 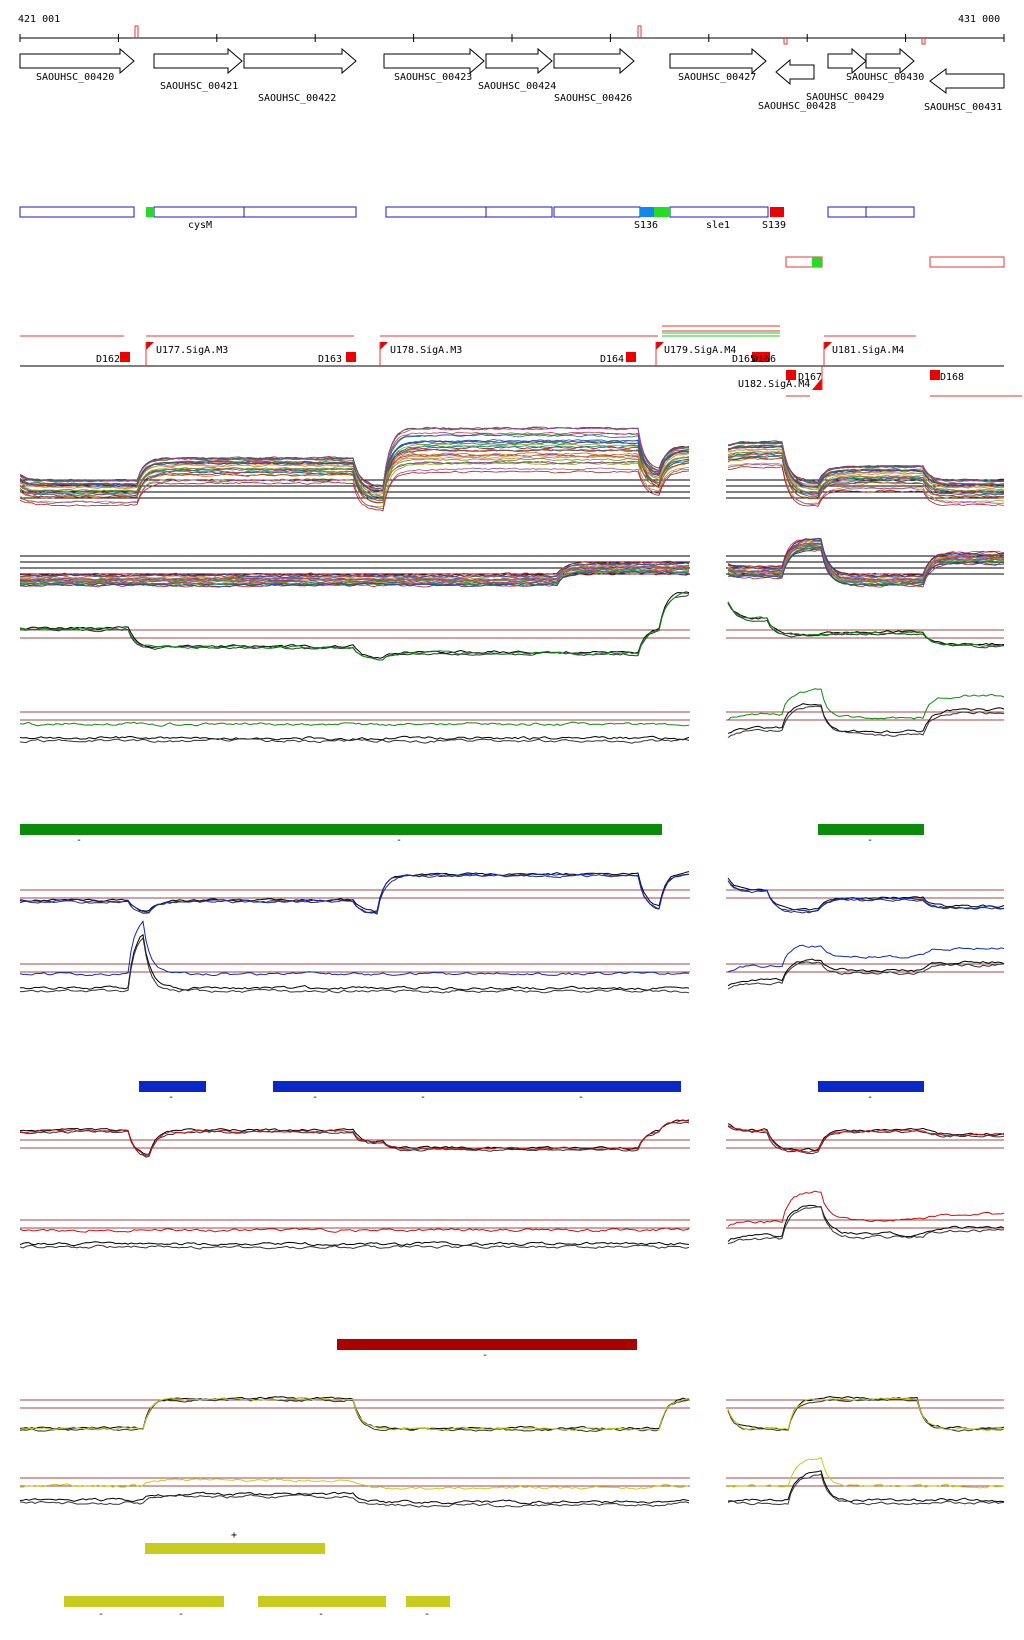 I want to click on gene-label: SAOUHSC_00430, so click(x=885, y=77).